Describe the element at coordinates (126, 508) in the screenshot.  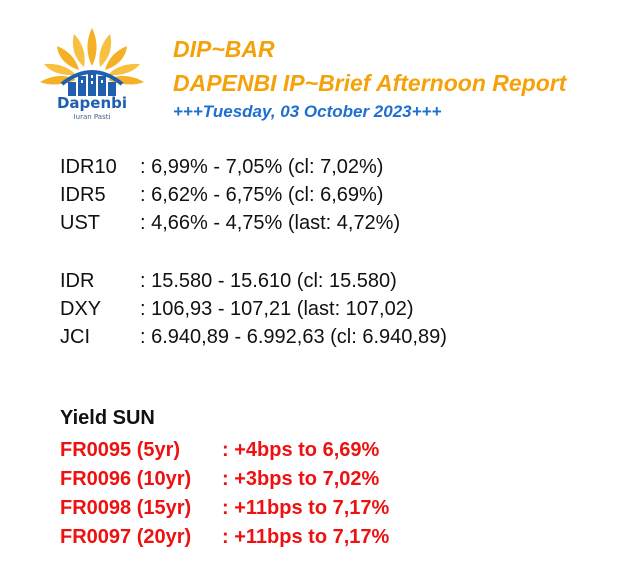
I see `yield-code: FR0098 (15yr)` at that location.